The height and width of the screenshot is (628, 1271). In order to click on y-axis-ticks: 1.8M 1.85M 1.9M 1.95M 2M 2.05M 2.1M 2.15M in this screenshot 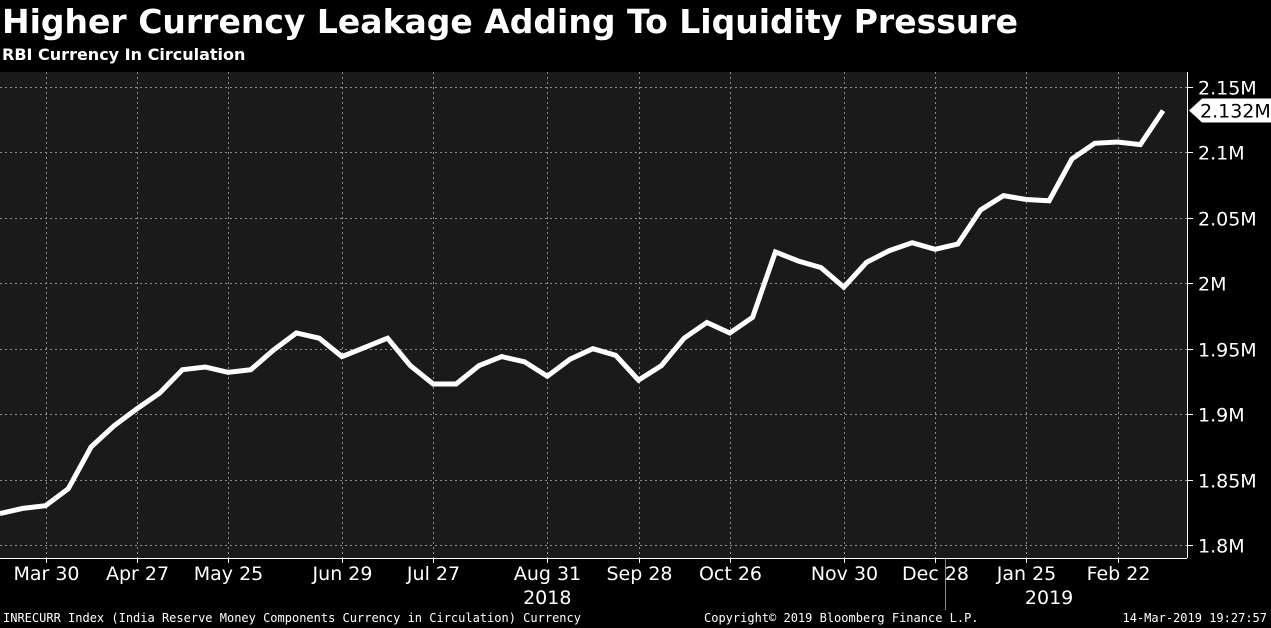, I will do `click(1227, 318)`.